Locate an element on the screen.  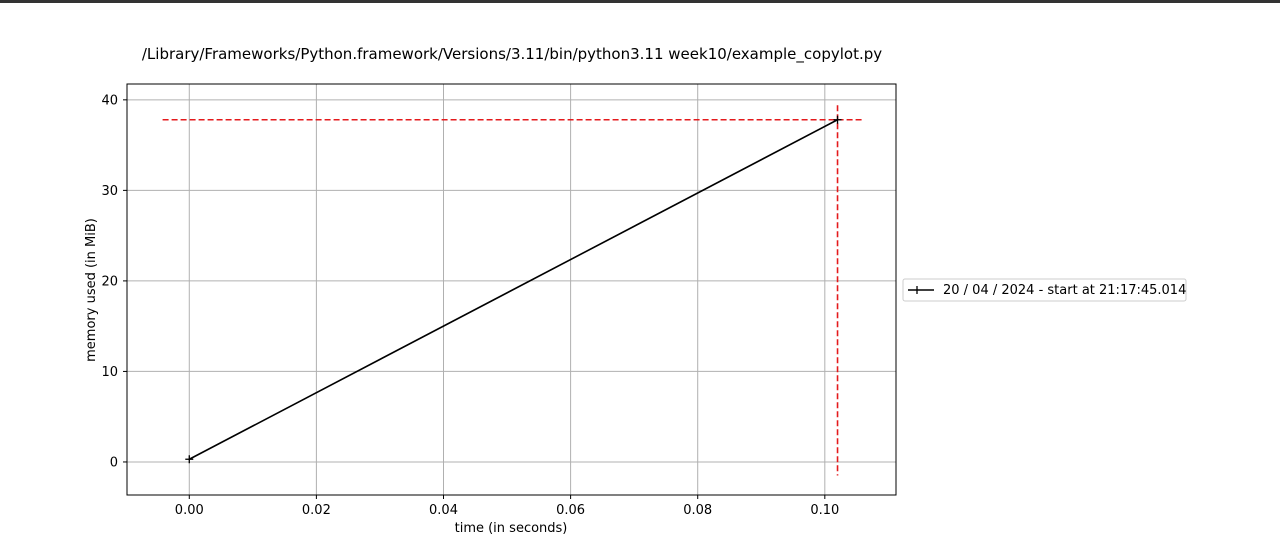
y-tick-label: 40 is located at coordinates (109, 100).